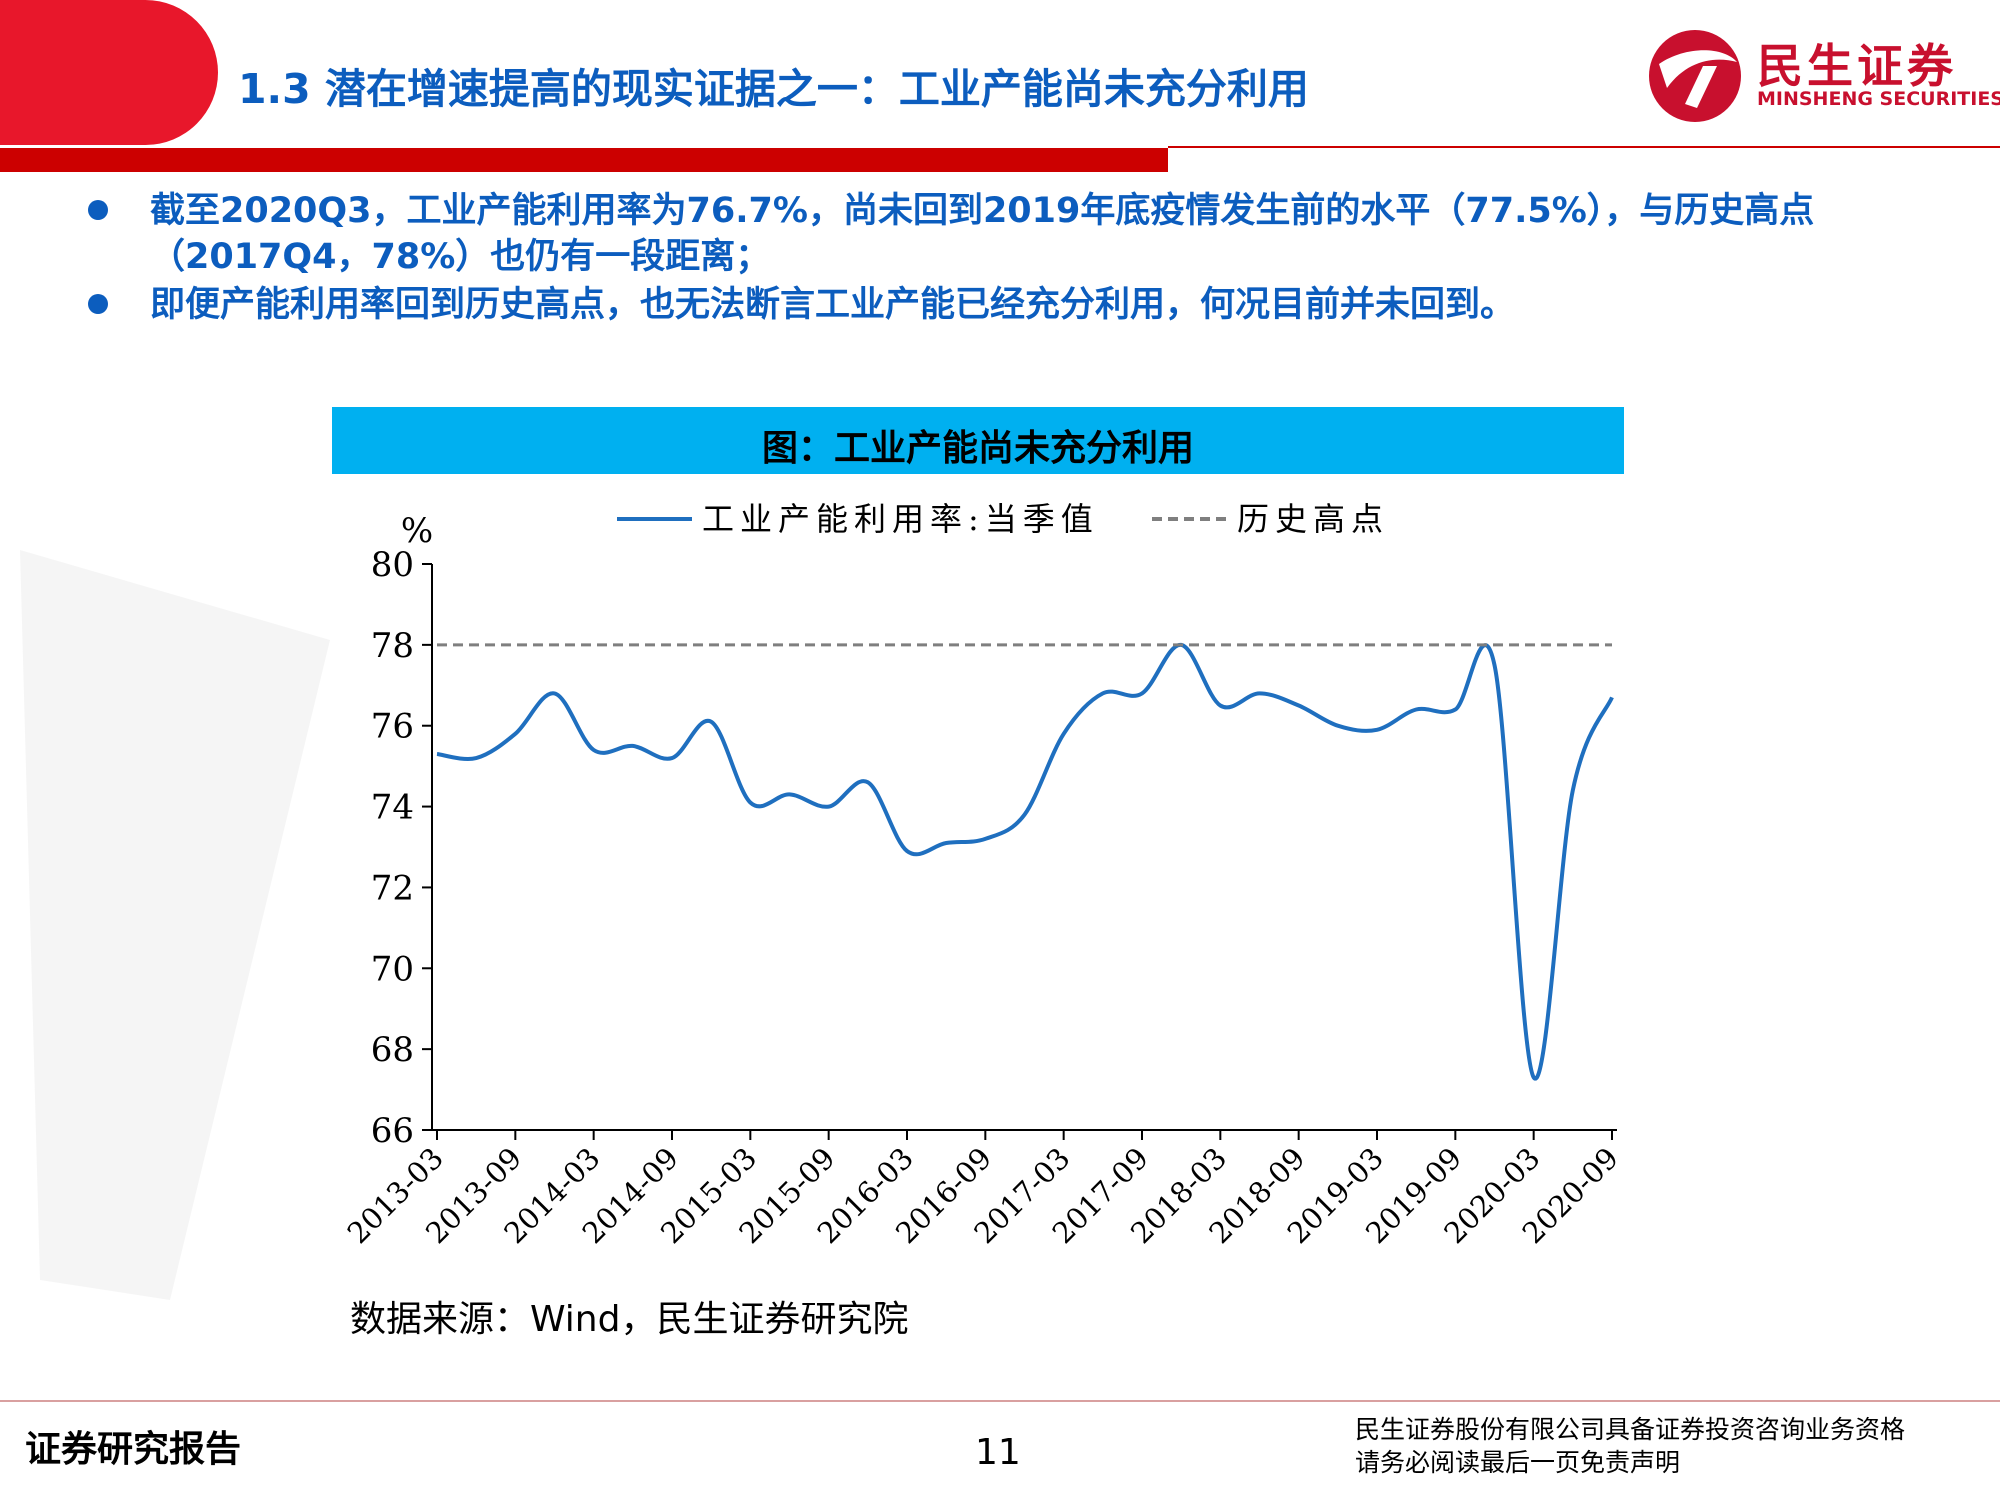 This screenshot has height=1500, width=2000. Describe the element at coordinates (1857, 66) in the screenshot. I see `logo-name: 民生证券` at that location.